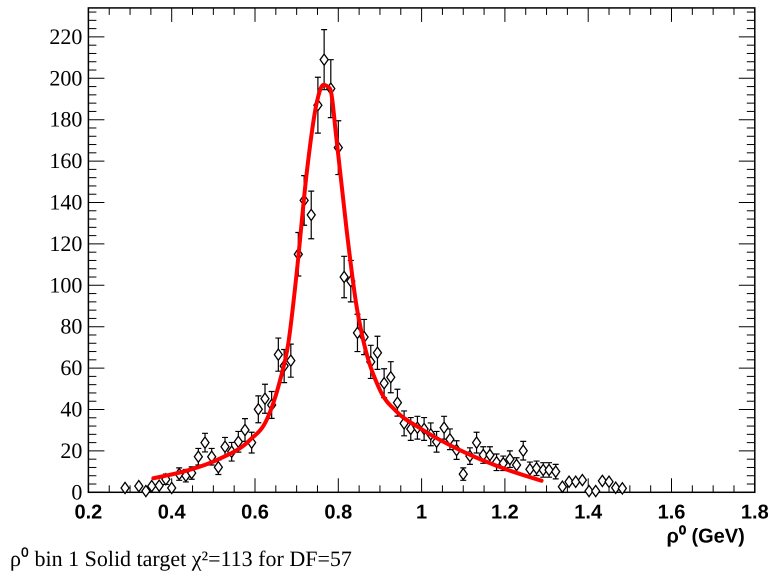  I want to click on y-tick-label: 200, so click(65, 77).